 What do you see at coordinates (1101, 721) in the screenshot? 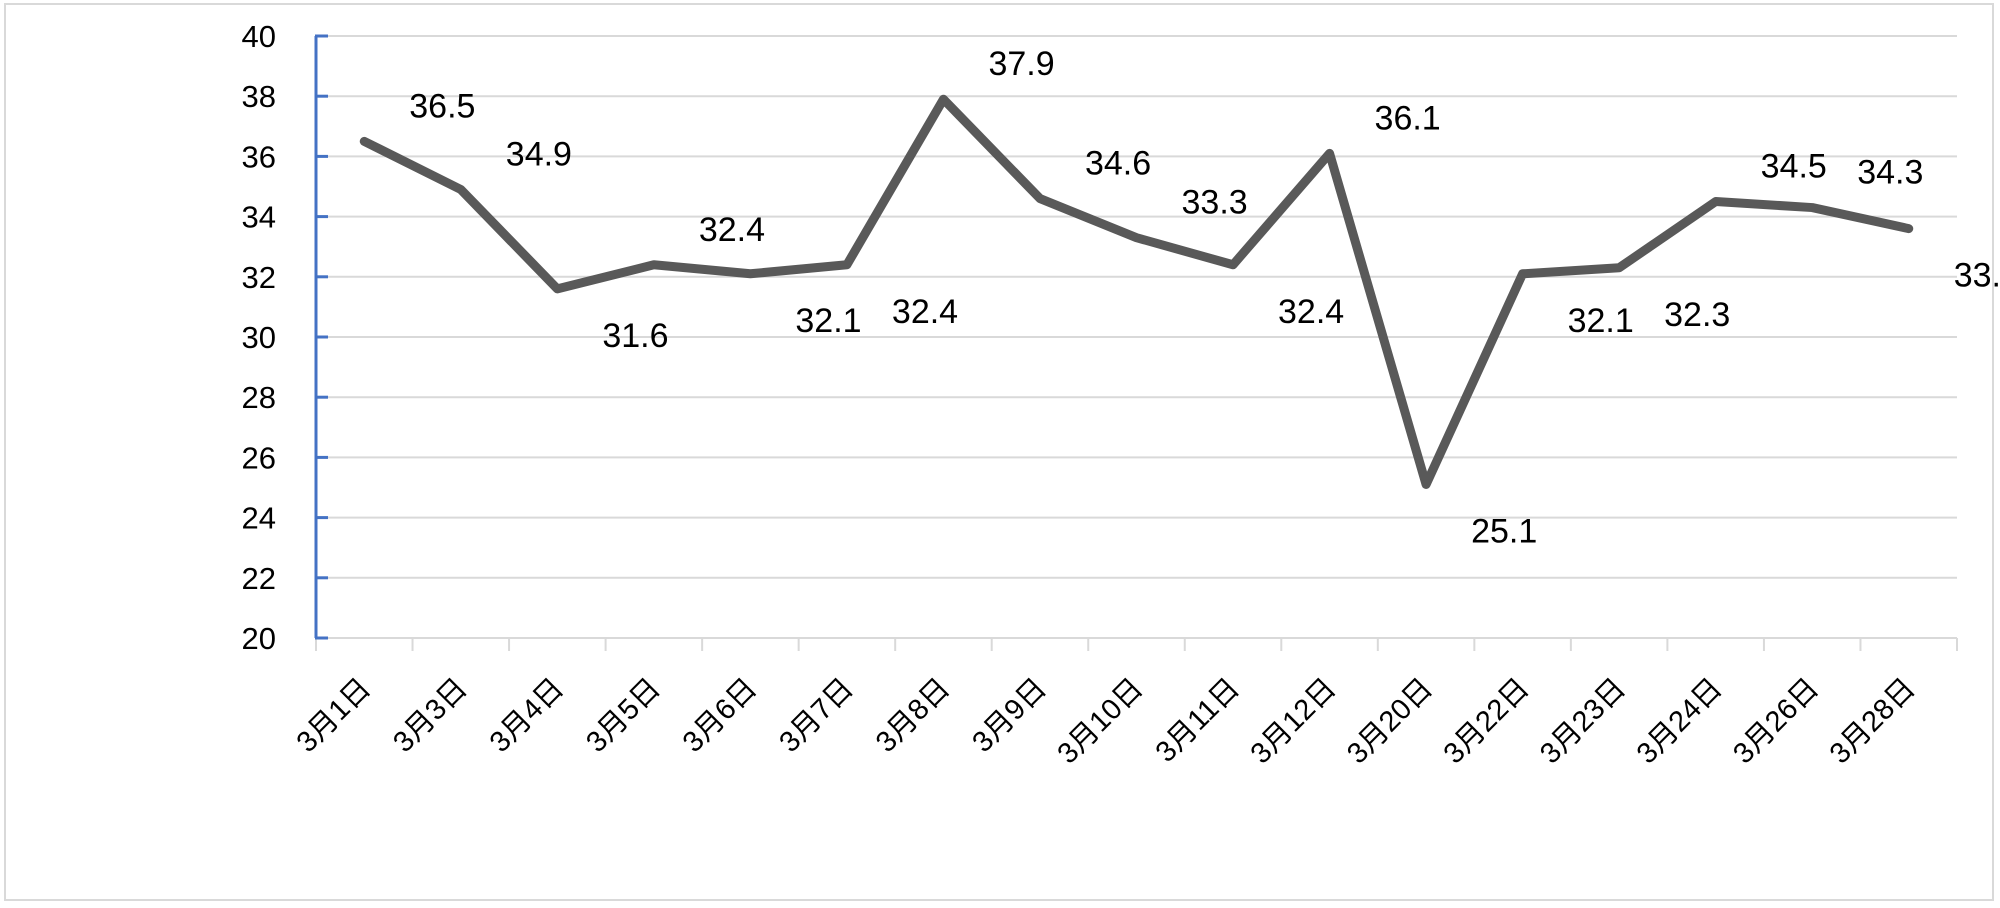
I see `x-tick-label: 3月10日` at bounding box center [1101, 721].